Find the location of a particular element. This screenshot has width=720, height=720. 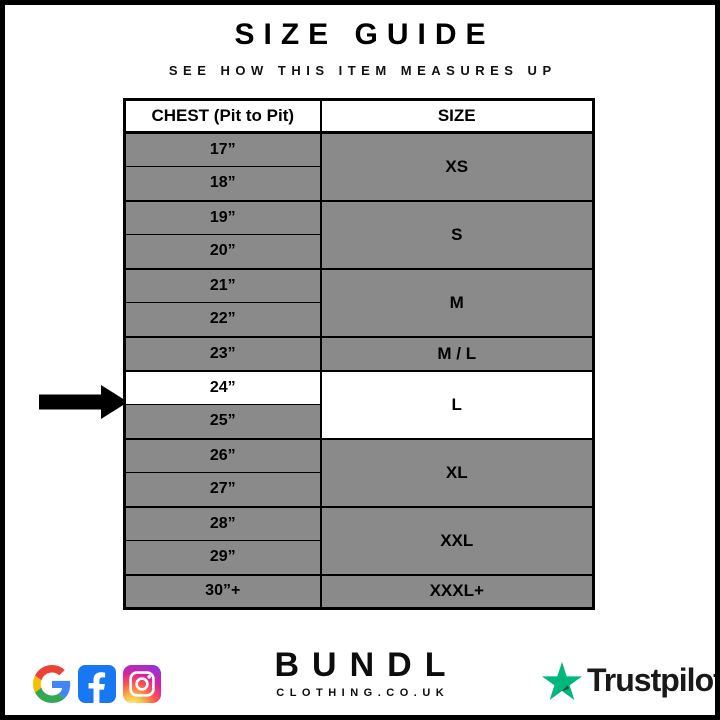

table-header-row: CHEST (Pit to Pit) SIZE is located at coordinates (359, 116).